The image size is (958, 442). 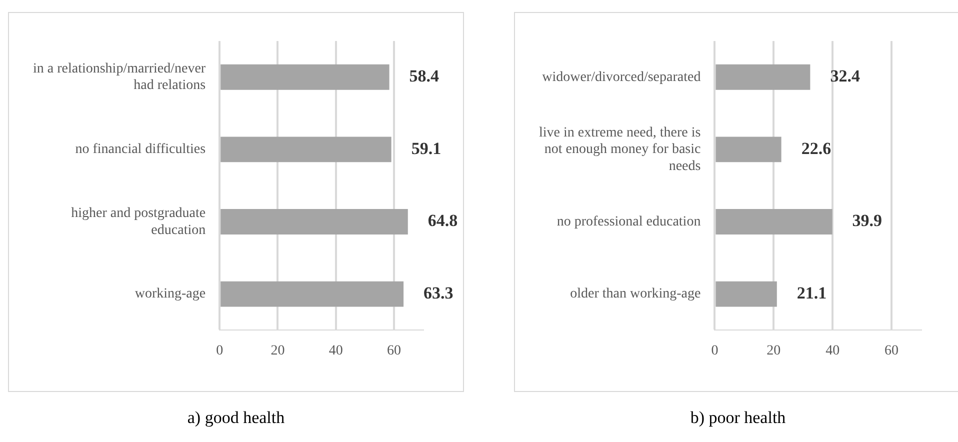 I want to click on data-label: 59.1, so click(x=426, y=148).